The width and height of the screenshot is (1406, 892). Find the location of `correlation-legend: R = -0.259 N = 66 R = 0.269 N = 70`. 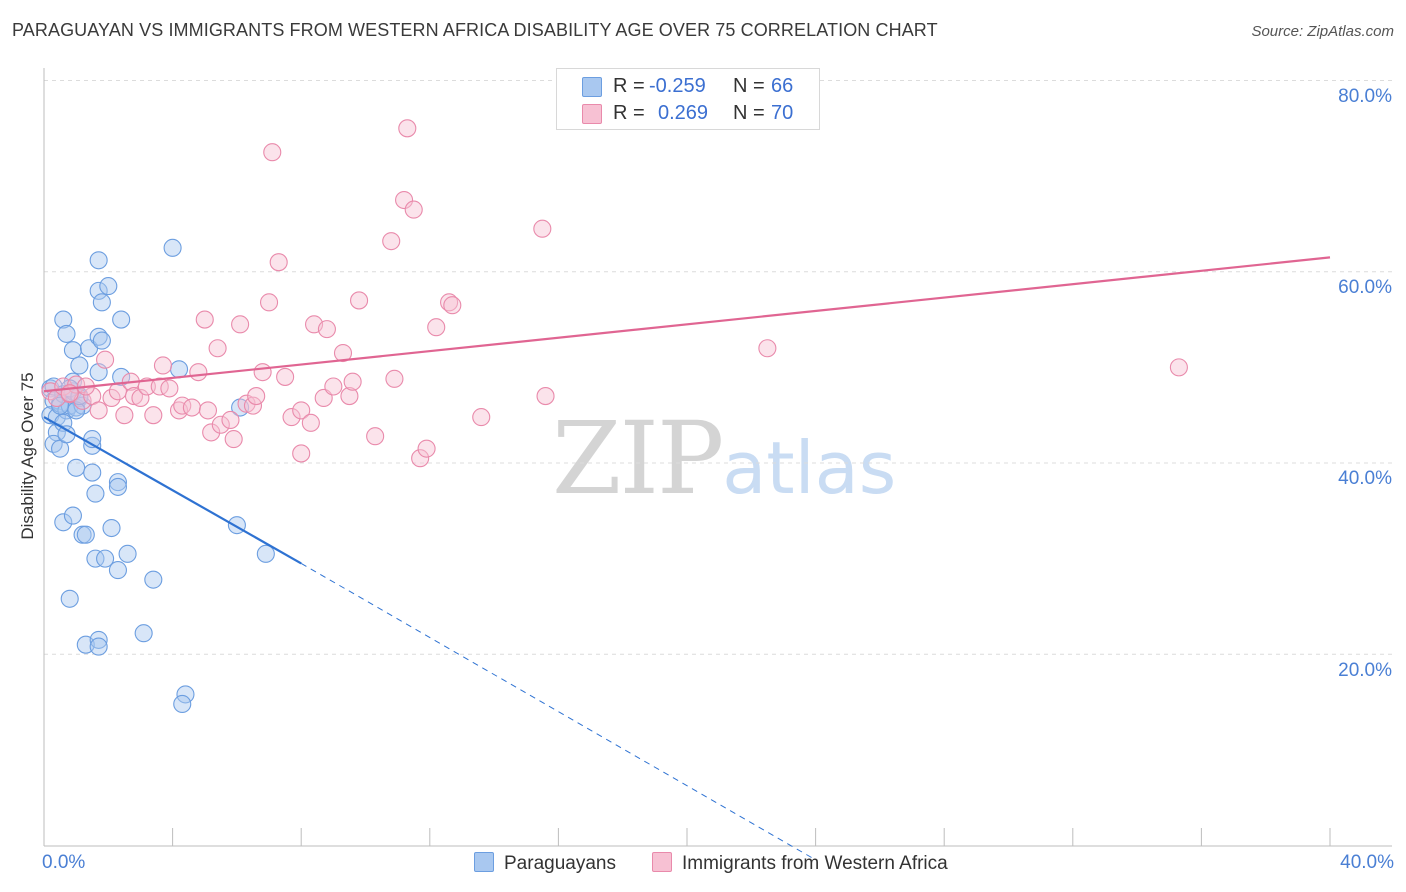

correlation-legend: R = -0.259 N = 66 R = 0.269 N = 70 is located at coordinates (688, 99).